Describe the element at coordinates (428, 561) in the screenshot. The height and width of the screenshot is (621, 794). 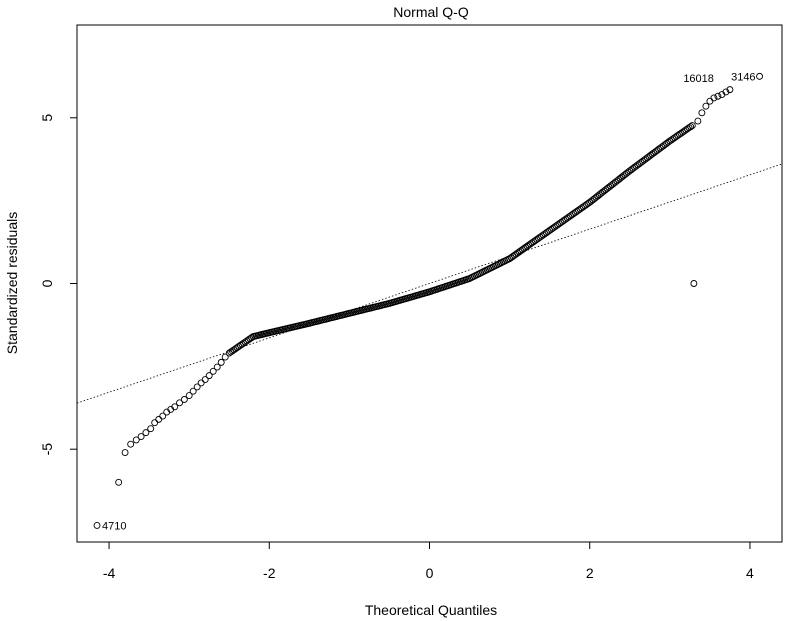
I see `x-axis: -4 -2 0 2 4` at that location.